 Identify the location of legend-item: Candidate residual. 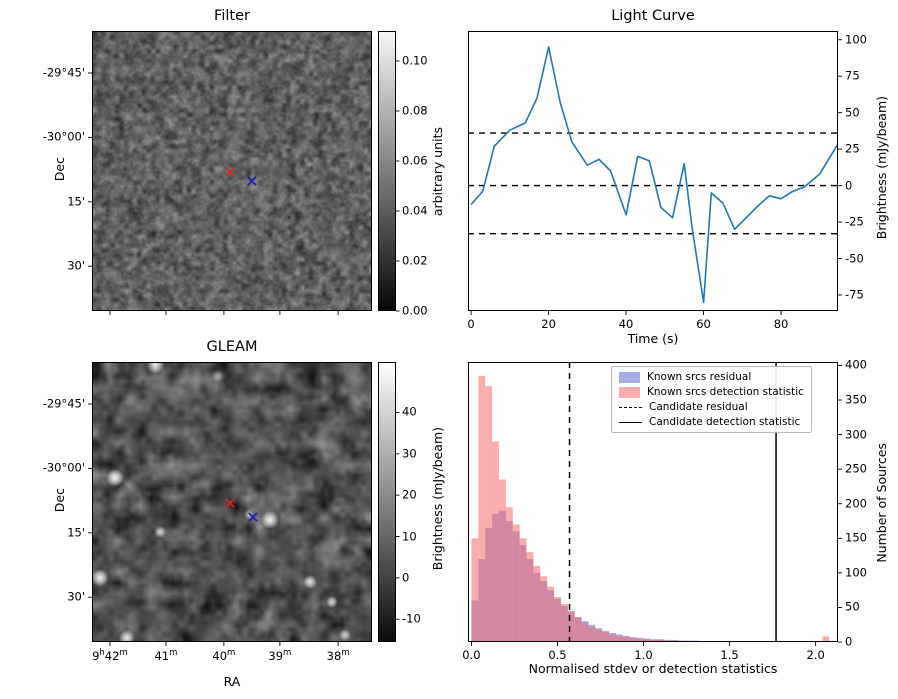
(711, 407).